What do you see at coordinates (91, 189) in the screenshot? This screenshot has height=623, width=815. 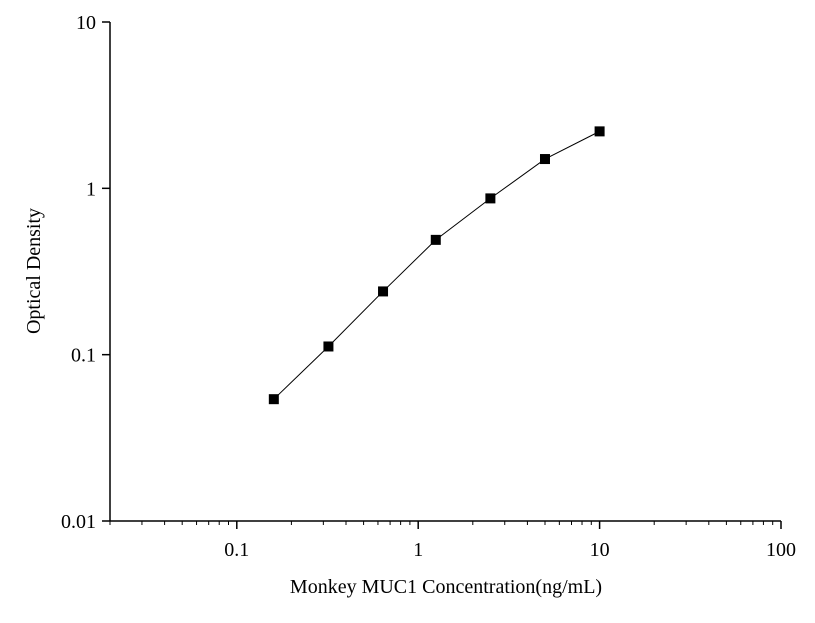 I see `y-tick-label: 1` at bounding box center [91, 189].